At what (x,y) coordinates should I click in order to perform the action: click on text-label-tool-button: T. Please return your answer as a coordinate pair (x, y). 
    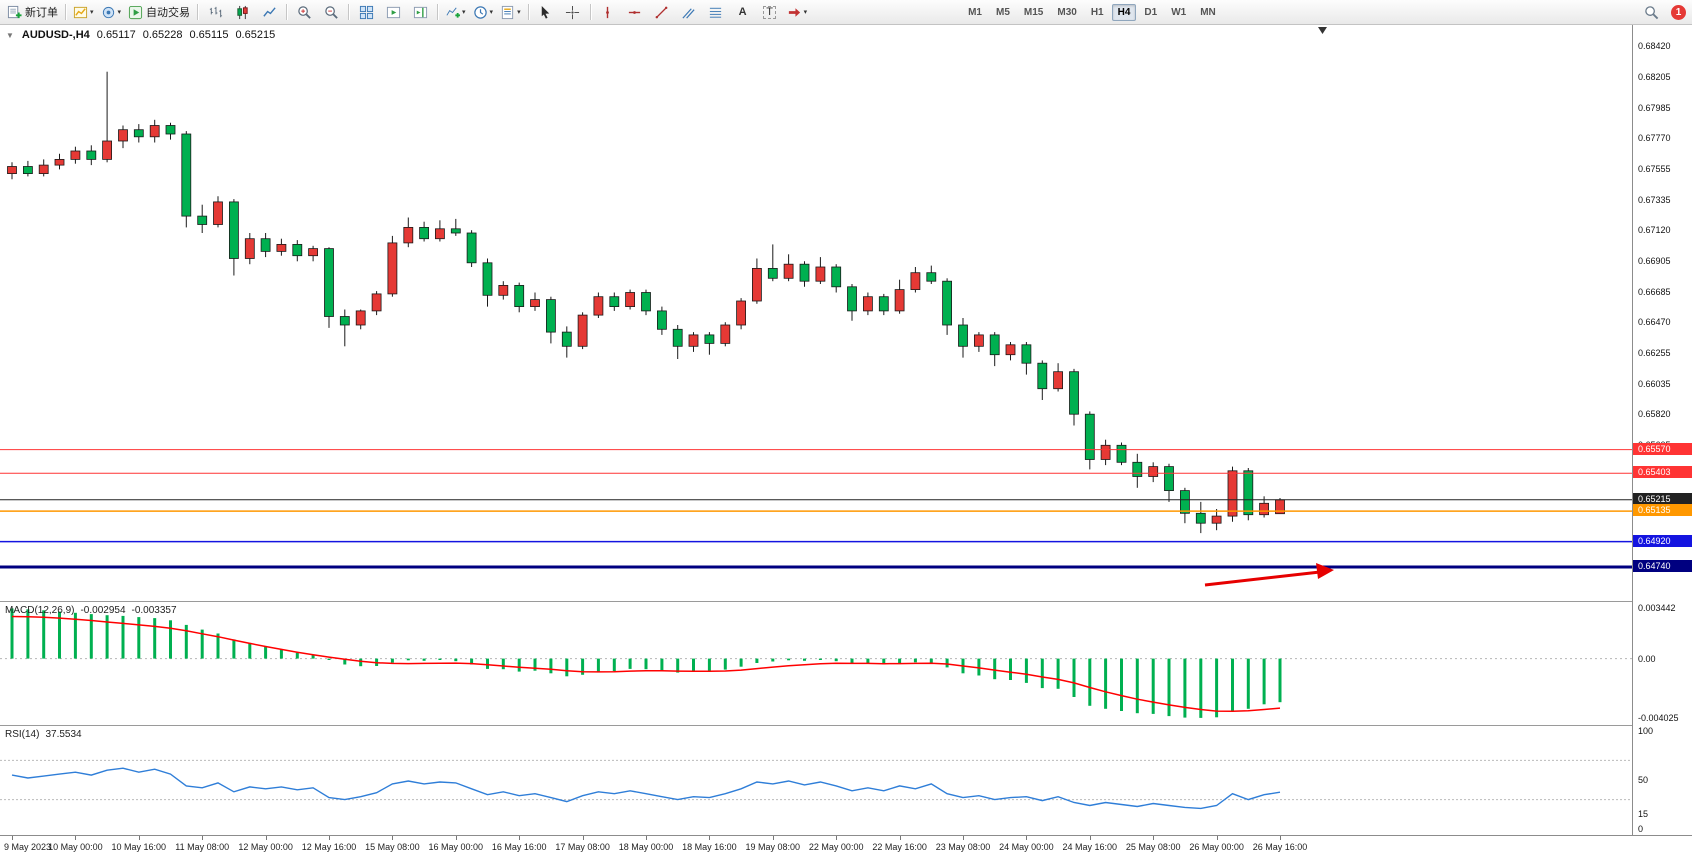
    Looking at the image, I should click on (770, 12).